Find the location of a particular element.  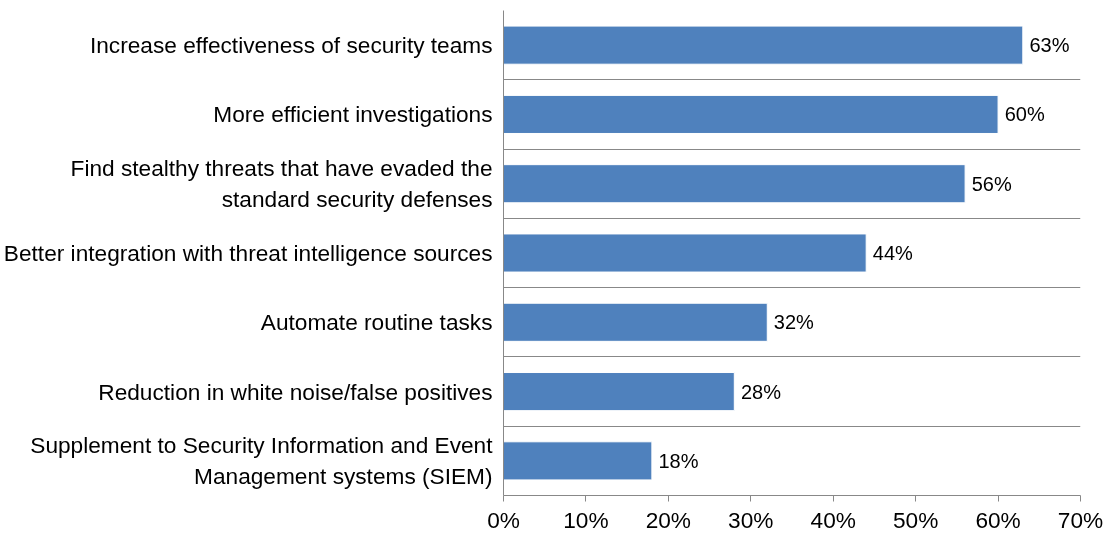

data-label: 60% is located at coordinates (1024, 114).